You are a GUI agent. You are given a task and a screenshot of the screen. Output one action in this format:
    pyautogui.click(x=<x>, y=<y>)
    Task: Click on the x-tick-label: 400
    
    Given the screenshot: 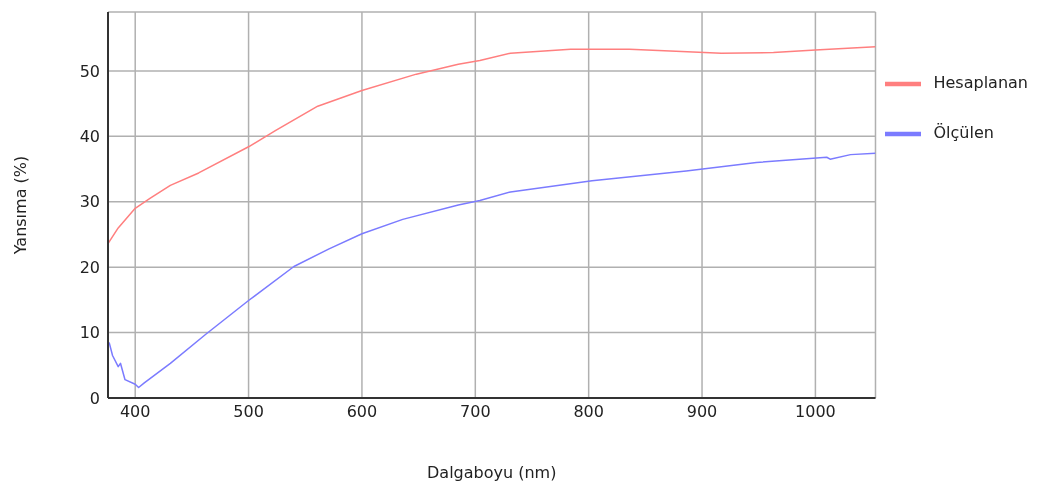 What is the action you would take?
    pyautogui.click(x=135, y=412)
    